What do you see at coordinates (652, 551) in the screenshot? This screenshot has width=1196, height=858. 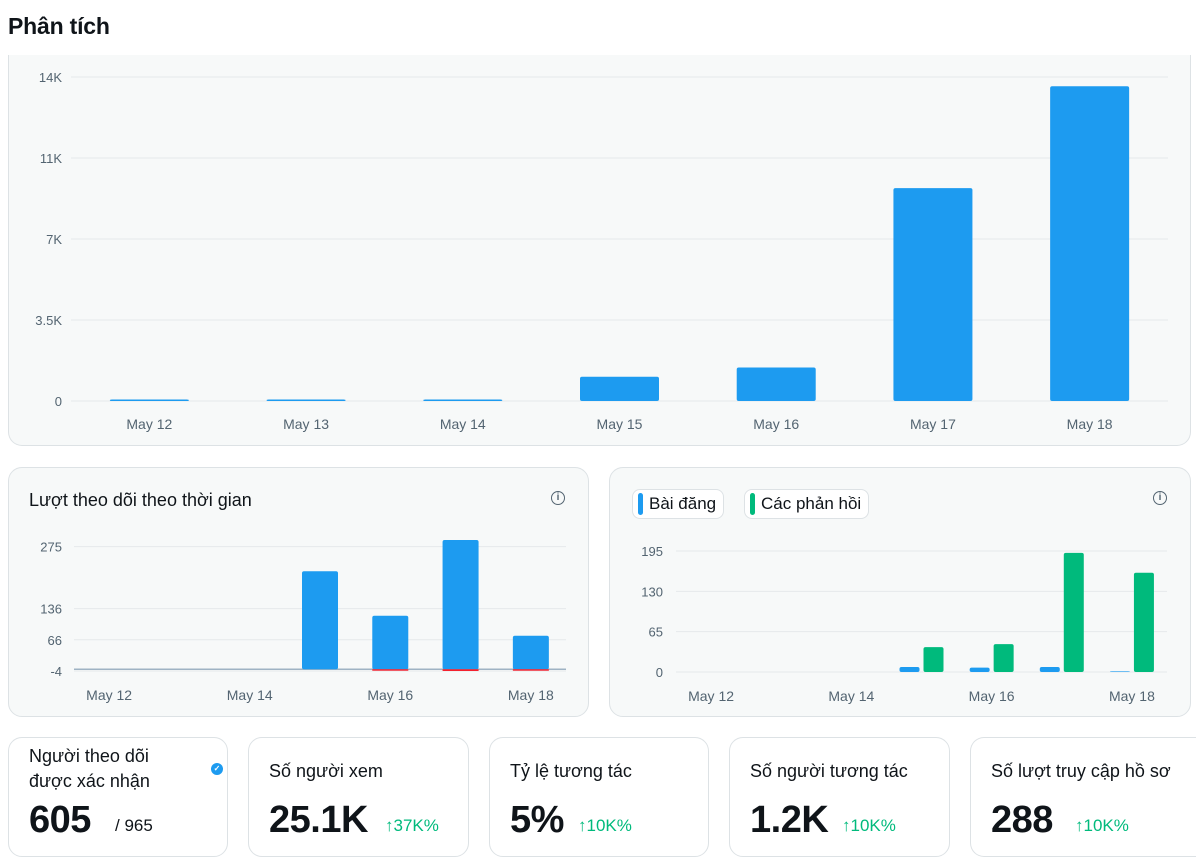 I see `y-tick-label: 195` at bounding box center [652, 551].